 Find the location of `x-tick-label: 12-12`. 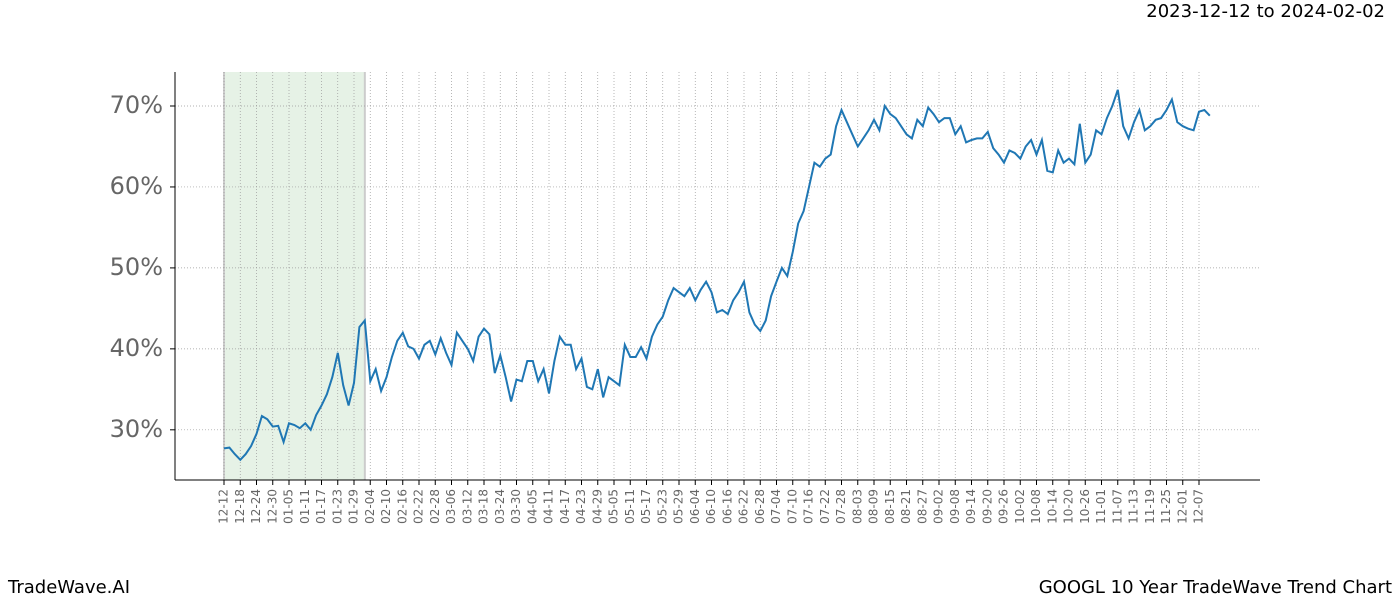

x-tick-label: 12-12 is located at coordinates (224, 506).